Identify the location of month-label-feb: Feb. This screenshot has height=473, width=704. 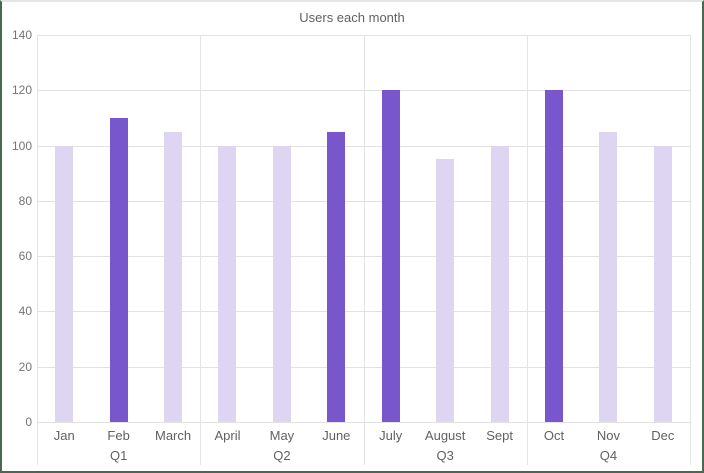
(118, 435).